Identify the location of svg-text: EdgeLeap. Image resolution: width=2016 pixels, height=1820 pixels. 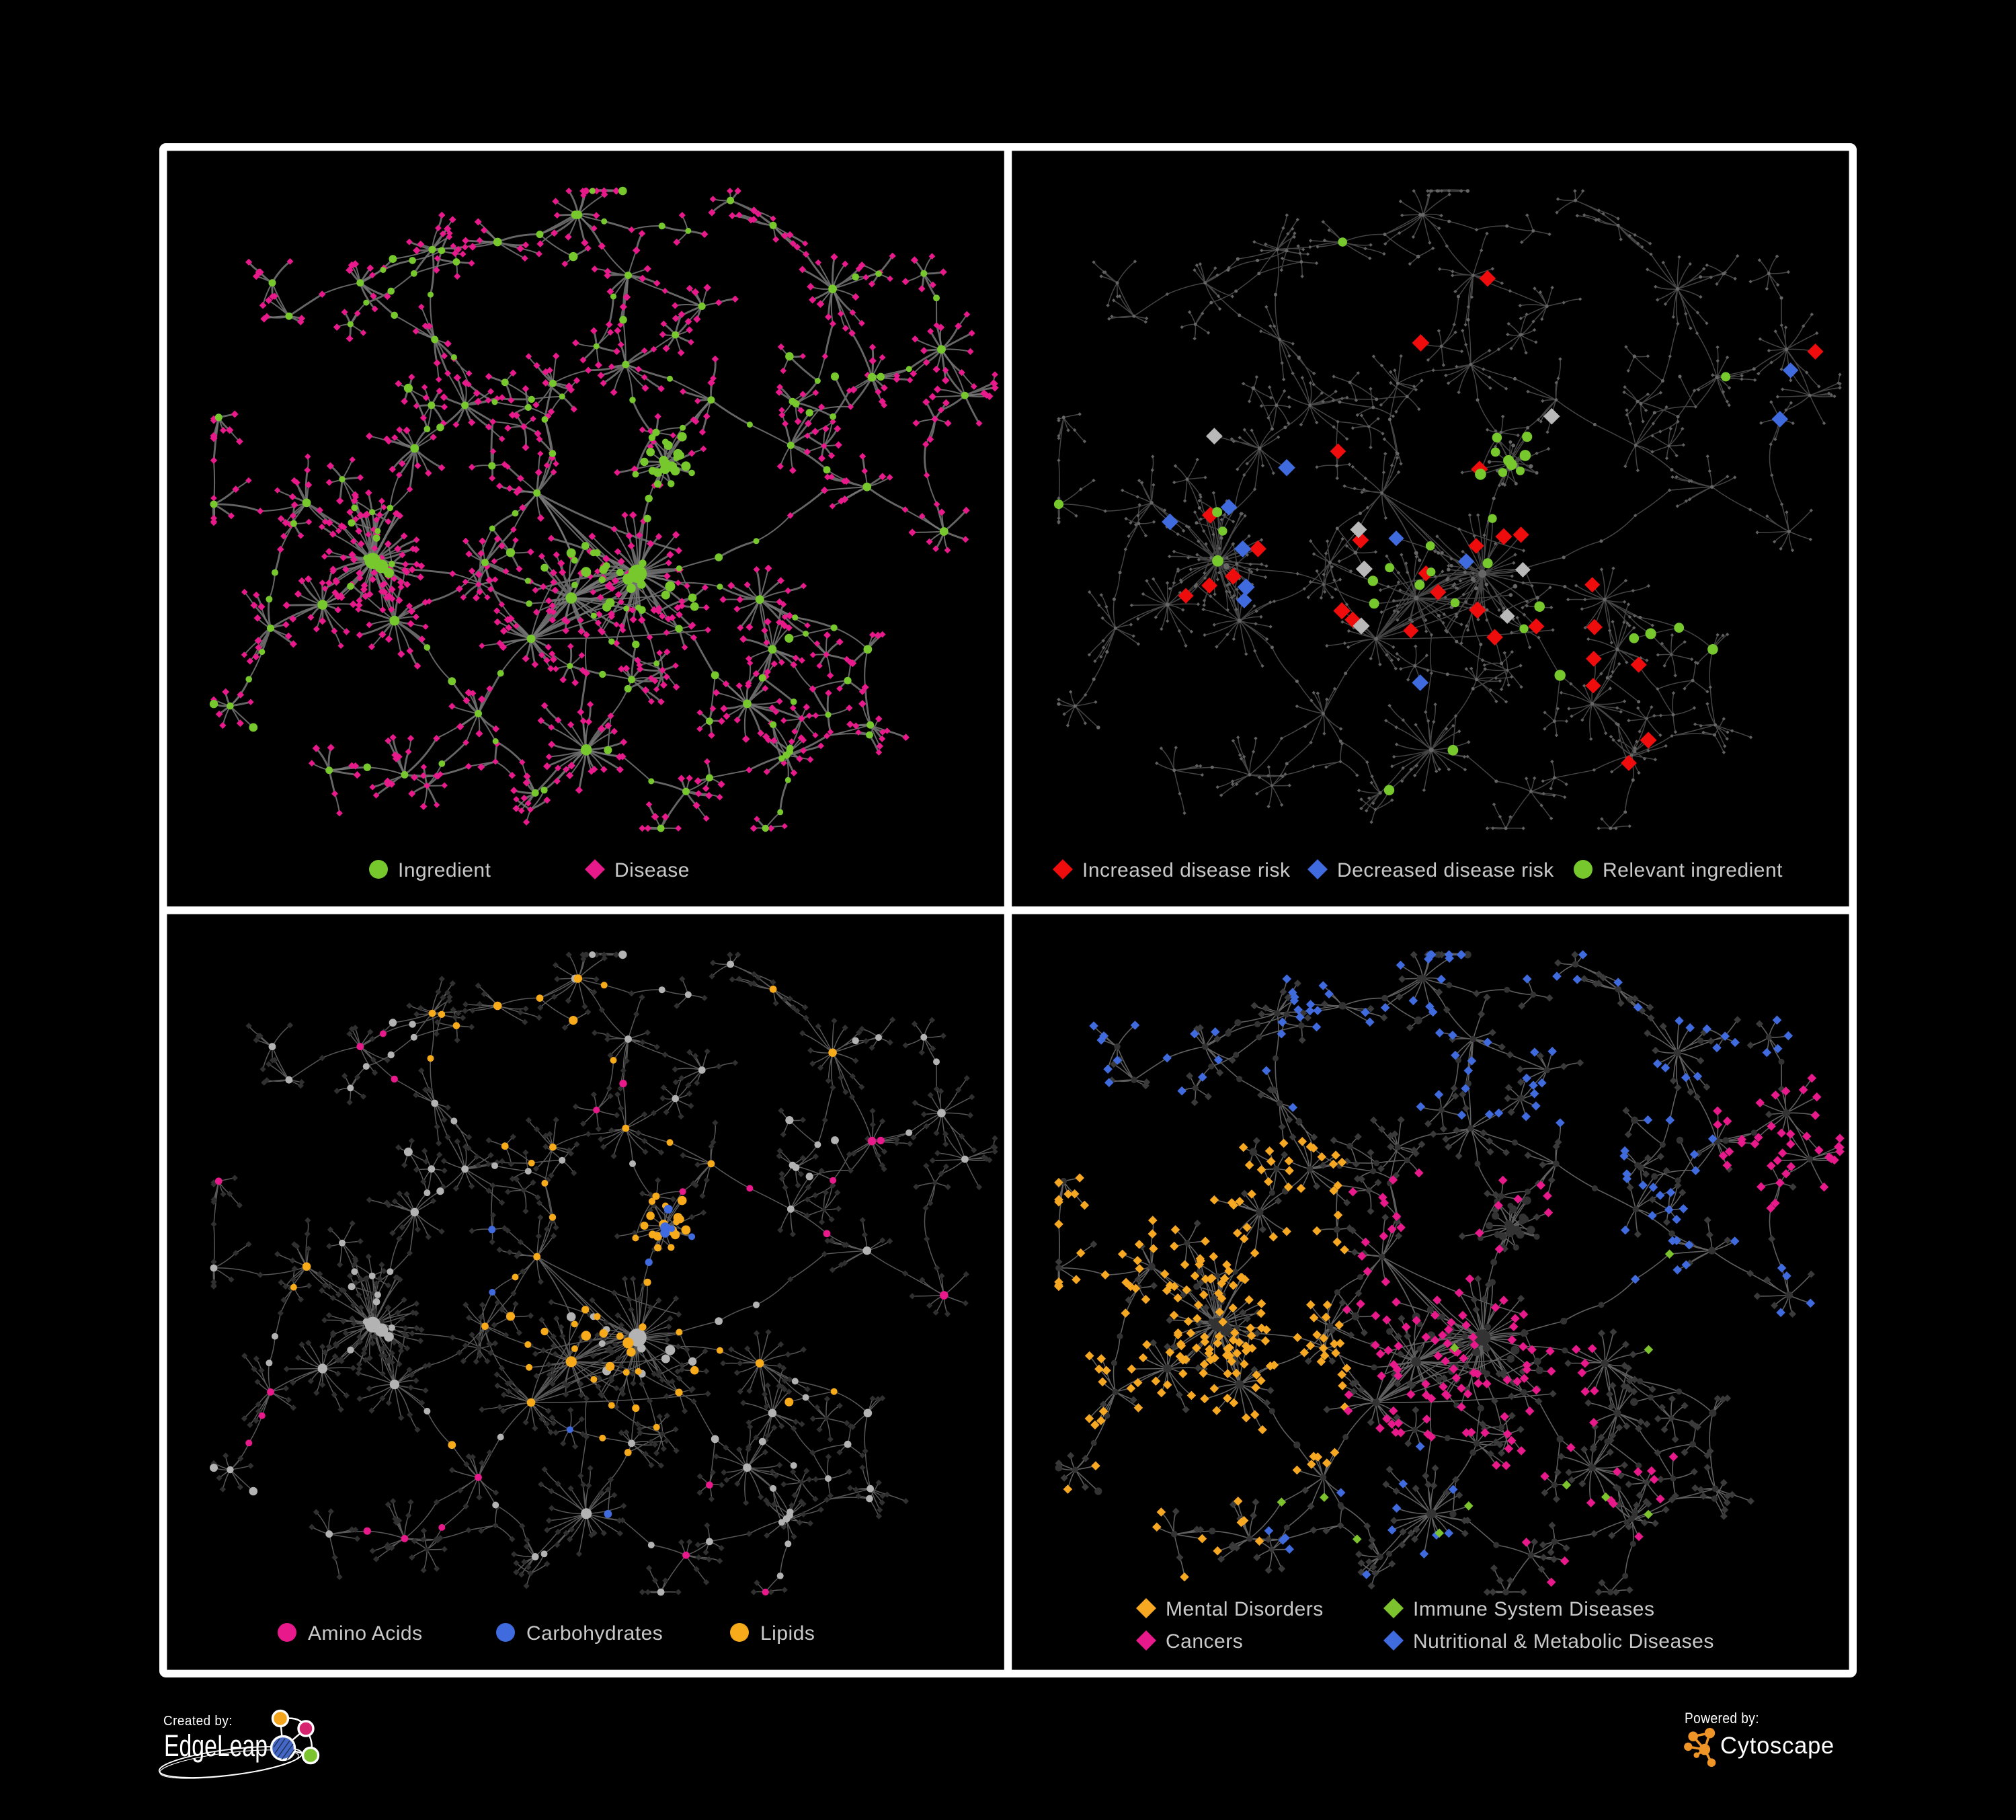
(216, 1746).